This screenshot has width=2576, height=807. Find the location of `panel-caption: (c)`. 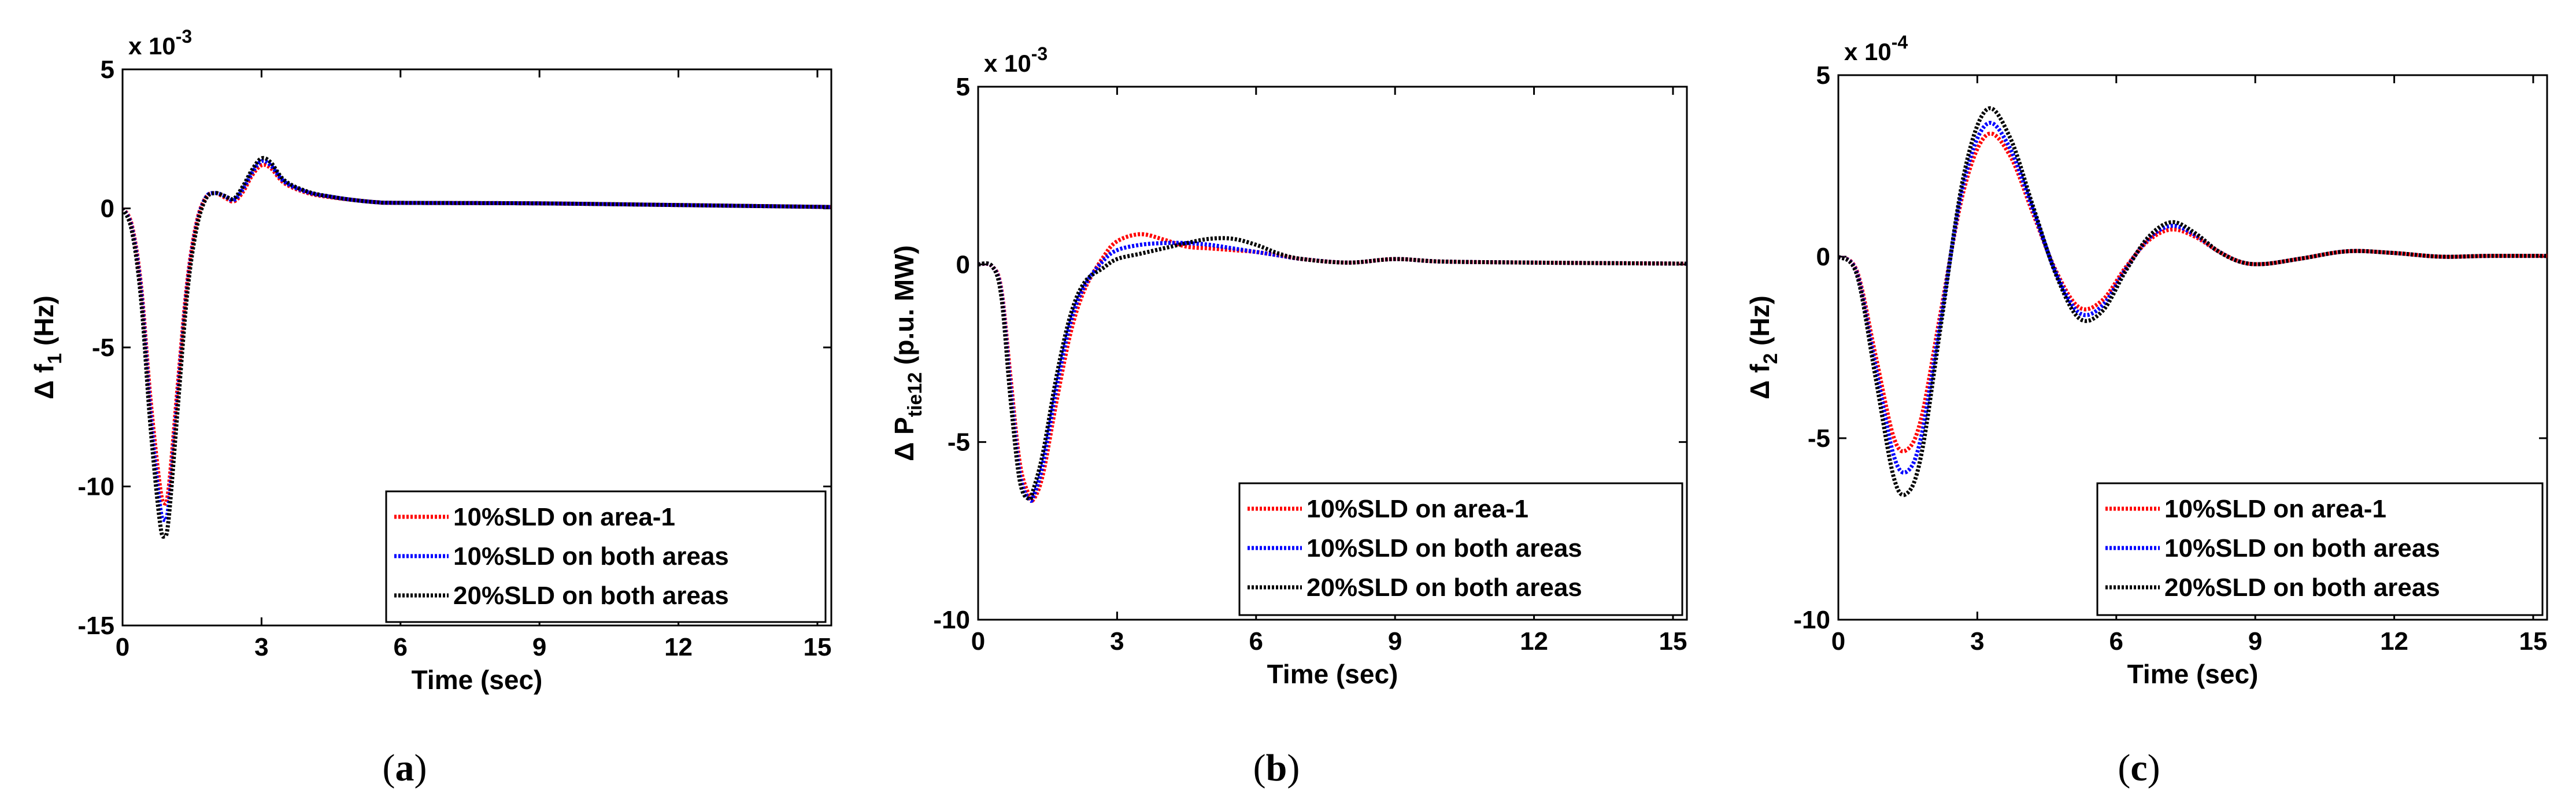

panel-caption: (c) is located at coordinates (2139, 768).